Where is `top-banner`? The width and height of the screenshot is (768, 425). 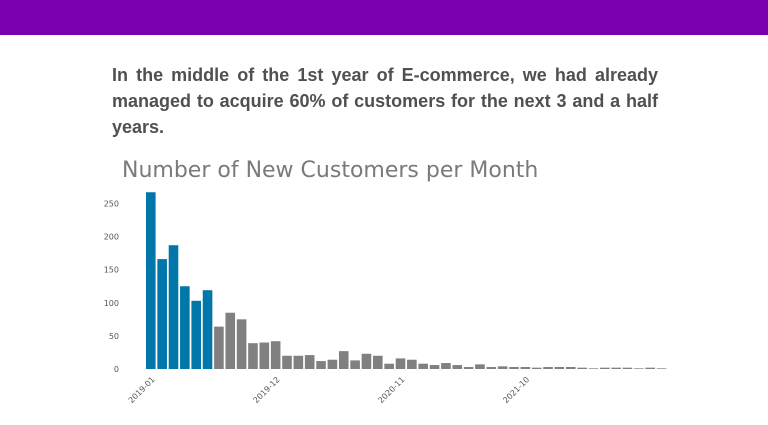 top-banner is located at coordinates (384, 17).